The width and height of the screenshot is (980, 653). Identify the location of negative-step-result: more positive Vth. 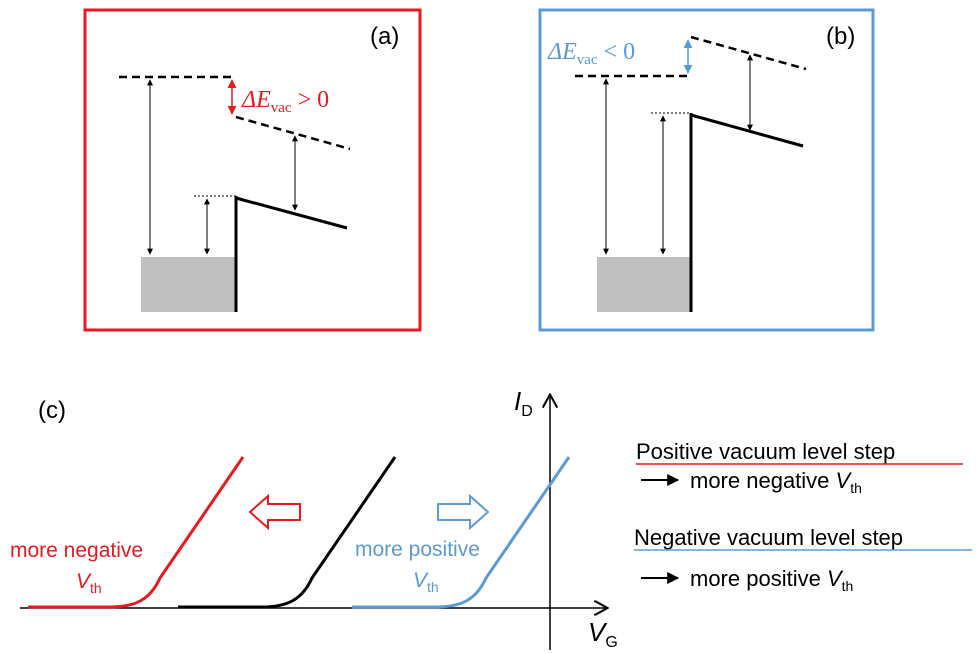
(771, 580).